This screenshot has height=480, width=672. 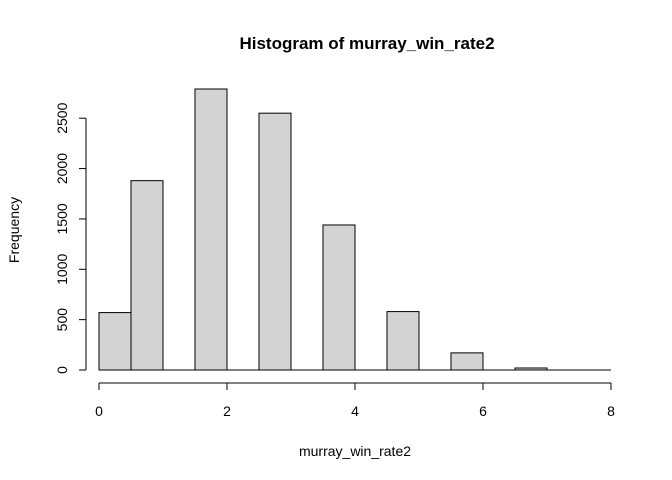 I want to click on y-axis-label: Frequency, so click(x=14, y=230).